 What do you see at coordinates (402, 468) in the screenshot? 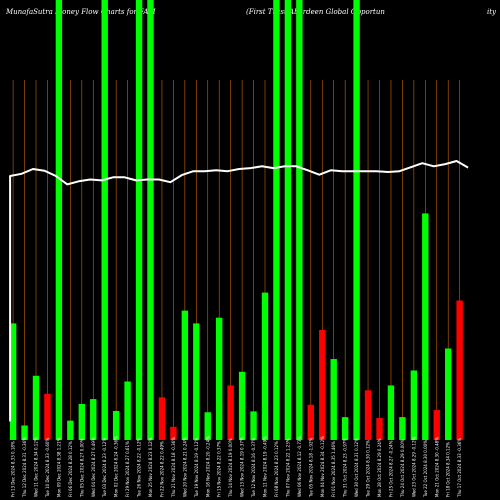
I see `x-tick-label: Thu 24 Oct 2024 8.29 0.00%` at bounding box center [402, 468].